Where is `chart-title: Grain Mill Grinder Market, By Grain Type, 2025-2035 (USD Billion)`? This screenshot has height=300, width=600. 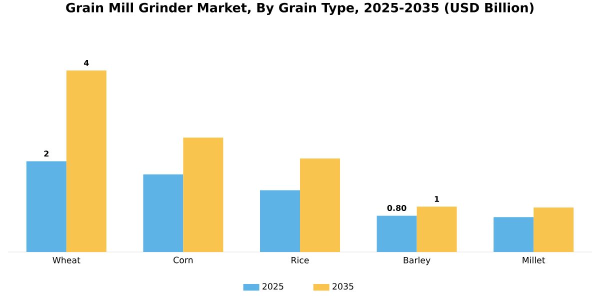
chart-title: Grain Mill Grinder Market, By Grain Type, 2025-2035 (USD Billion) is located at coordinates (300, 8).